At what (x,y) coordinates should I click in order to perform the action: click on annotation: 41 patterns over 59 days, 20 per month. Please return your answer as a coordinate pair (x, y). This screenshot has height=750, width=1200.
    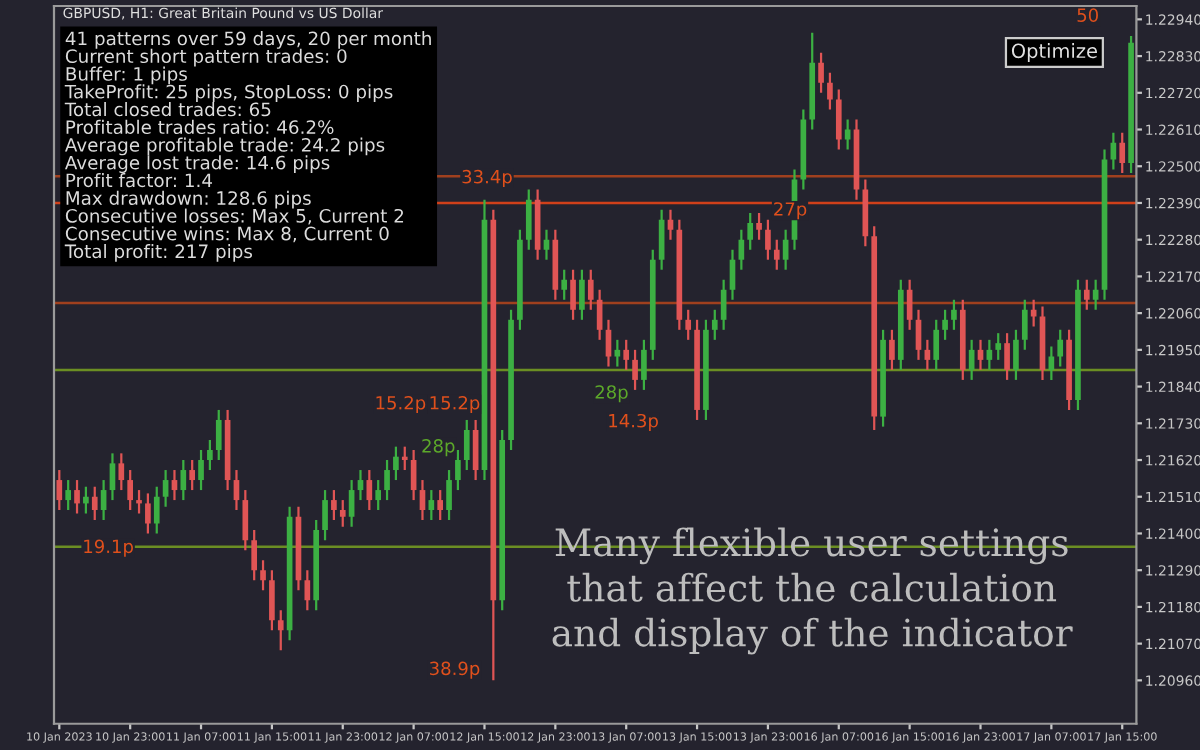
    Looking at the image, I should click on (248, 40).